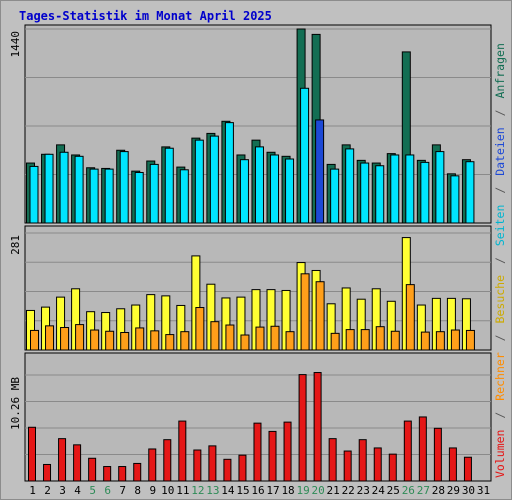 This screenshot has height=501, width=512. What do you see at coordinates (77, 490) in the screenshot?
I see `x-tick-label: 4` at bounding box center [77, 490].